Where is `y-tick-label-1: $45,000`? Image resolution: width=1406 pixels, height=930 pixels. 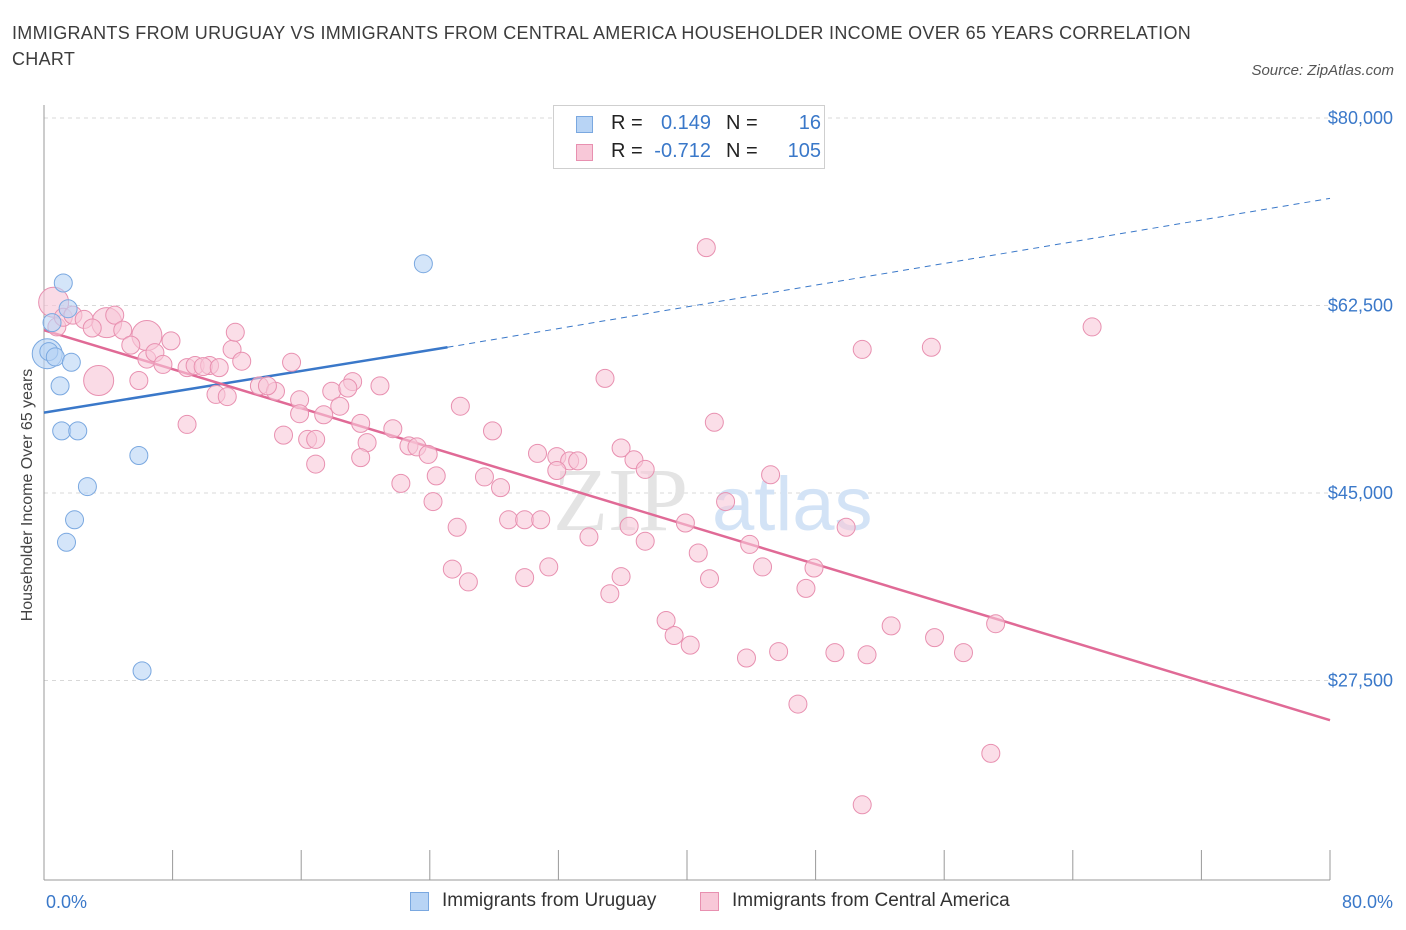
y-tick-label-1: $45,000 is located at coordinates (1360, 493).